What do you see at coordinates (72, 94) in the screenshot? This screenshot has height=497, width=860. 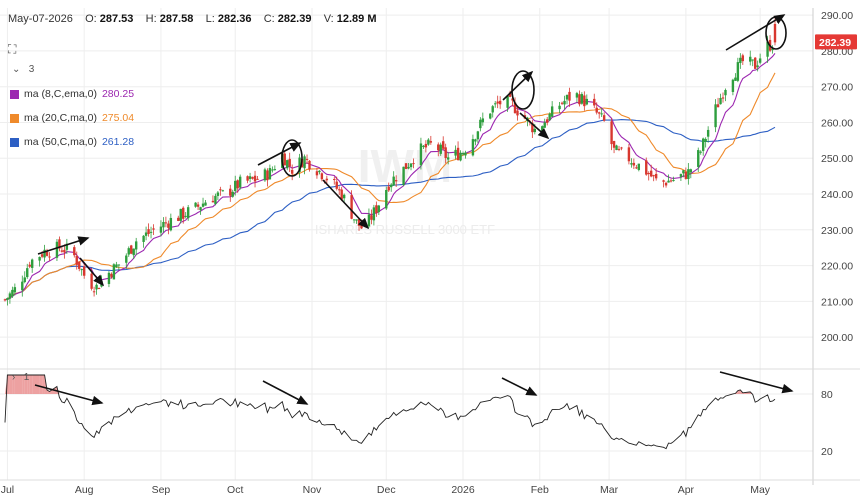 I see `legend-item-ema8: ma (8,C,ema,0) 280.25` at bounding box center [72, 94].